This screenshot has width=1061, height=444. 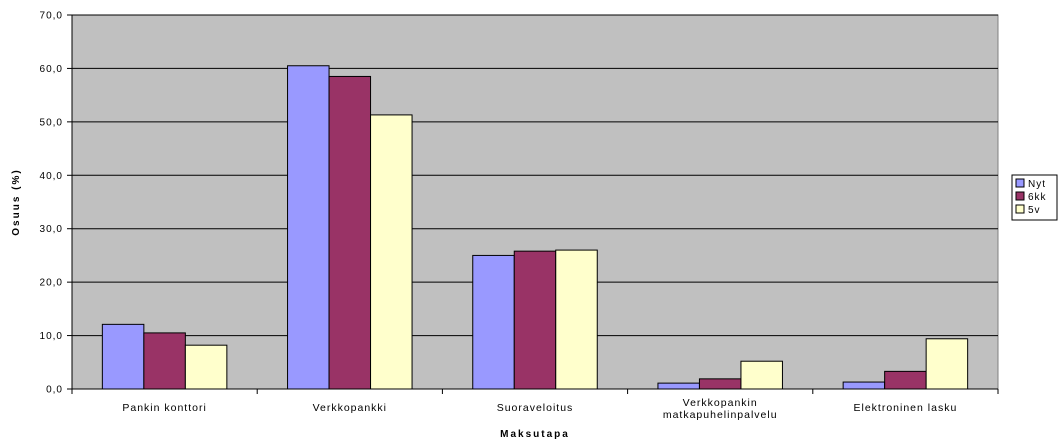 What do you see at coordinates (51, 16) in the screenshot?
I see `y-tick-label: 70,0` at bounding box center [51, 16].